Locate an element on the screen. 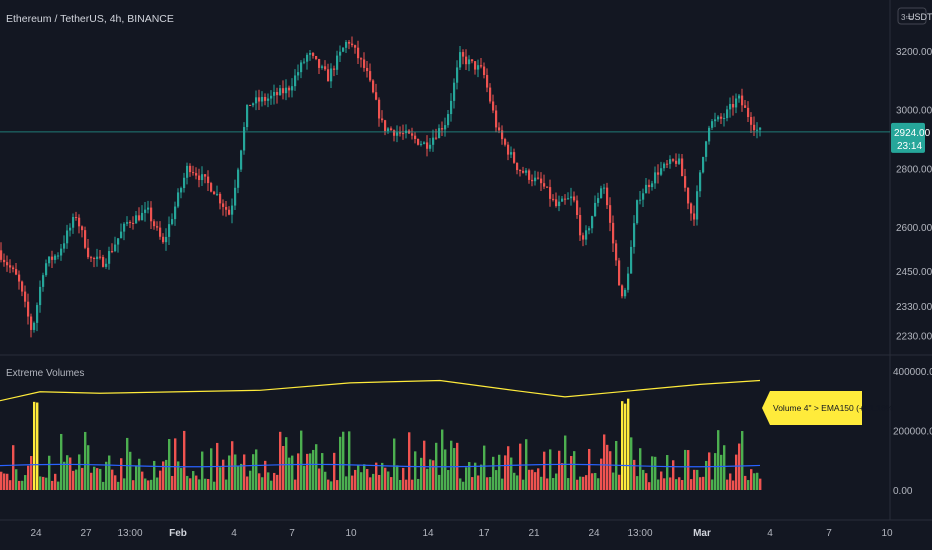 The image size is (932, 550). volume-tick-label: 200000.00 is located at coordinates (912, 431).